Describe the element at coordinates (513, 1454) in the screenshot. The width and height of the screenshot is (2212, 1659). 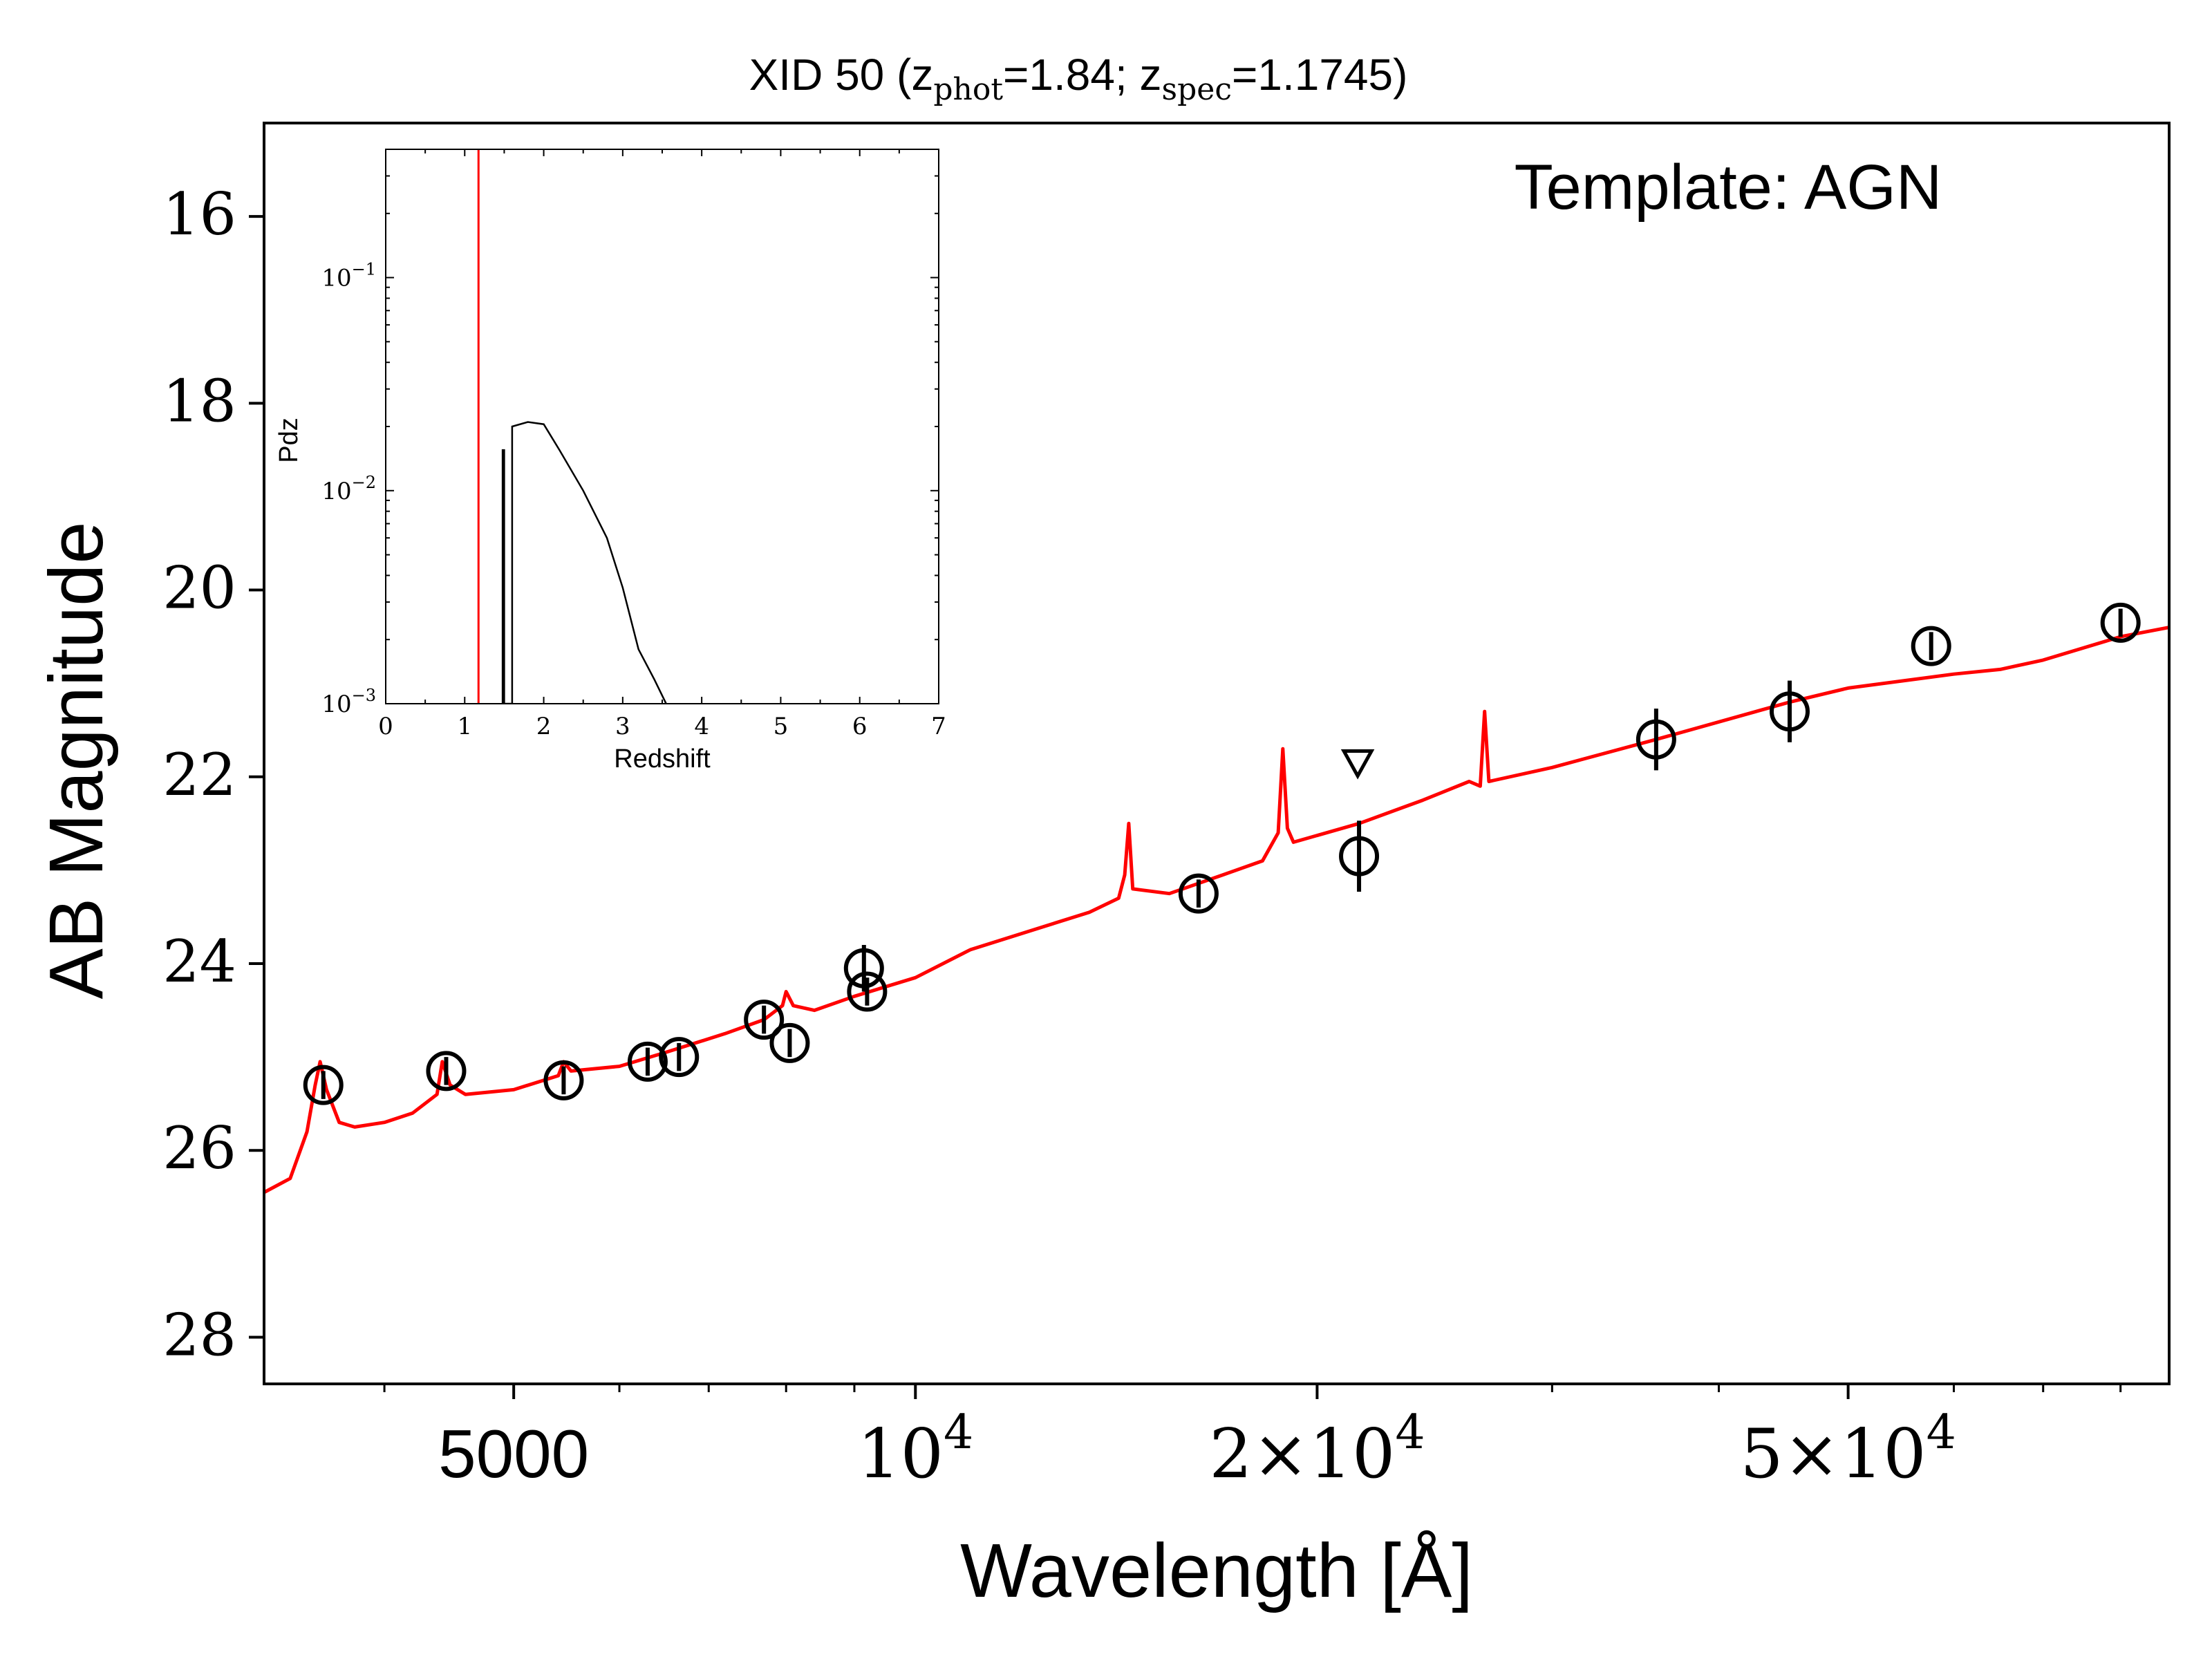
I see `x-tick-label: 5000` at that location.